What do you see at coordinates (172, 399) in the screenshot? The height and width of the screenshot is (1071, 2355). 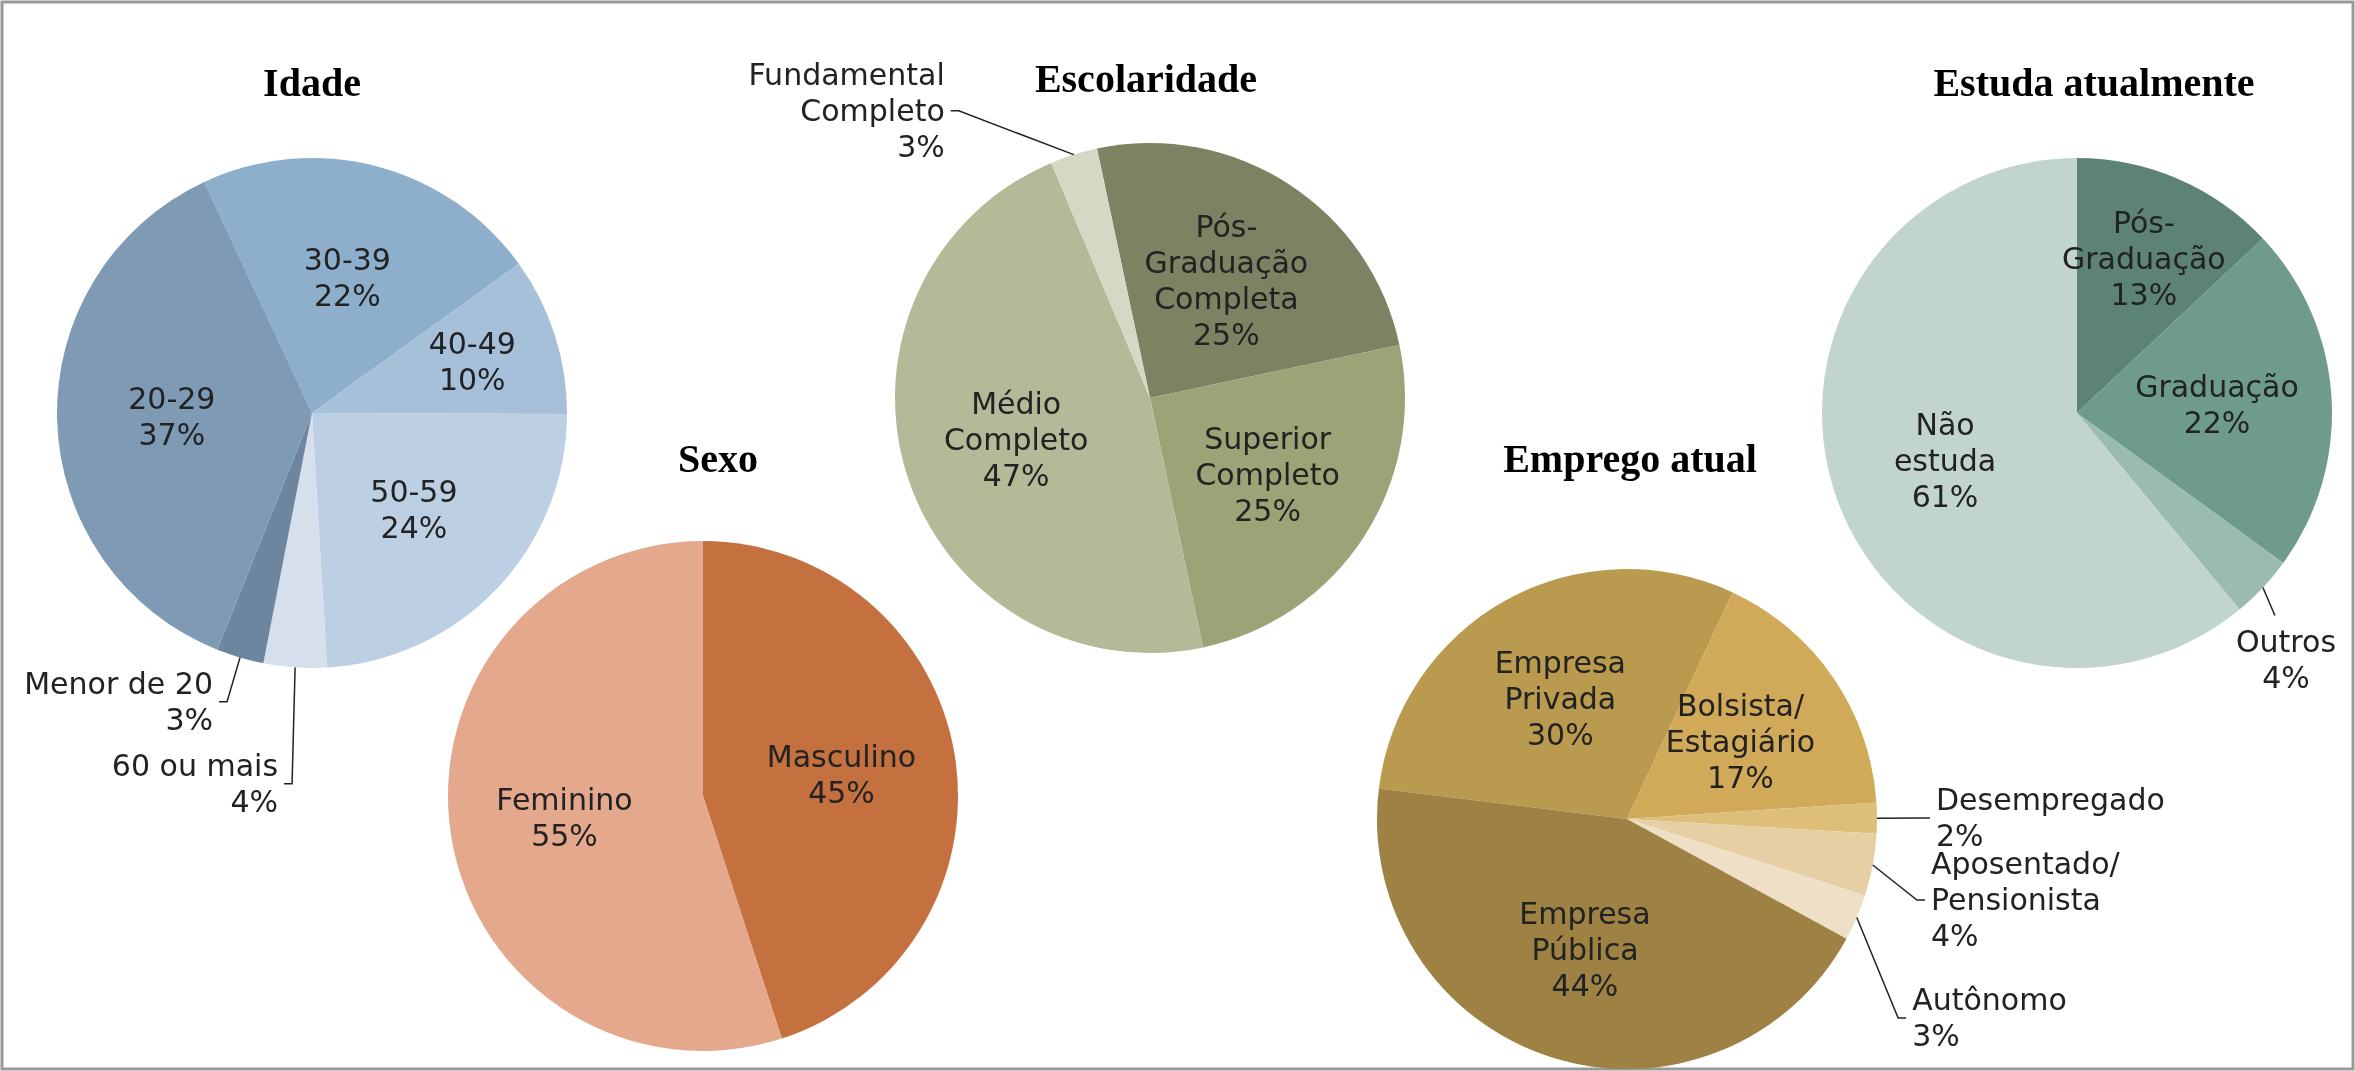 I see `slice-label: 20-29` at bounding box center [172, 399].